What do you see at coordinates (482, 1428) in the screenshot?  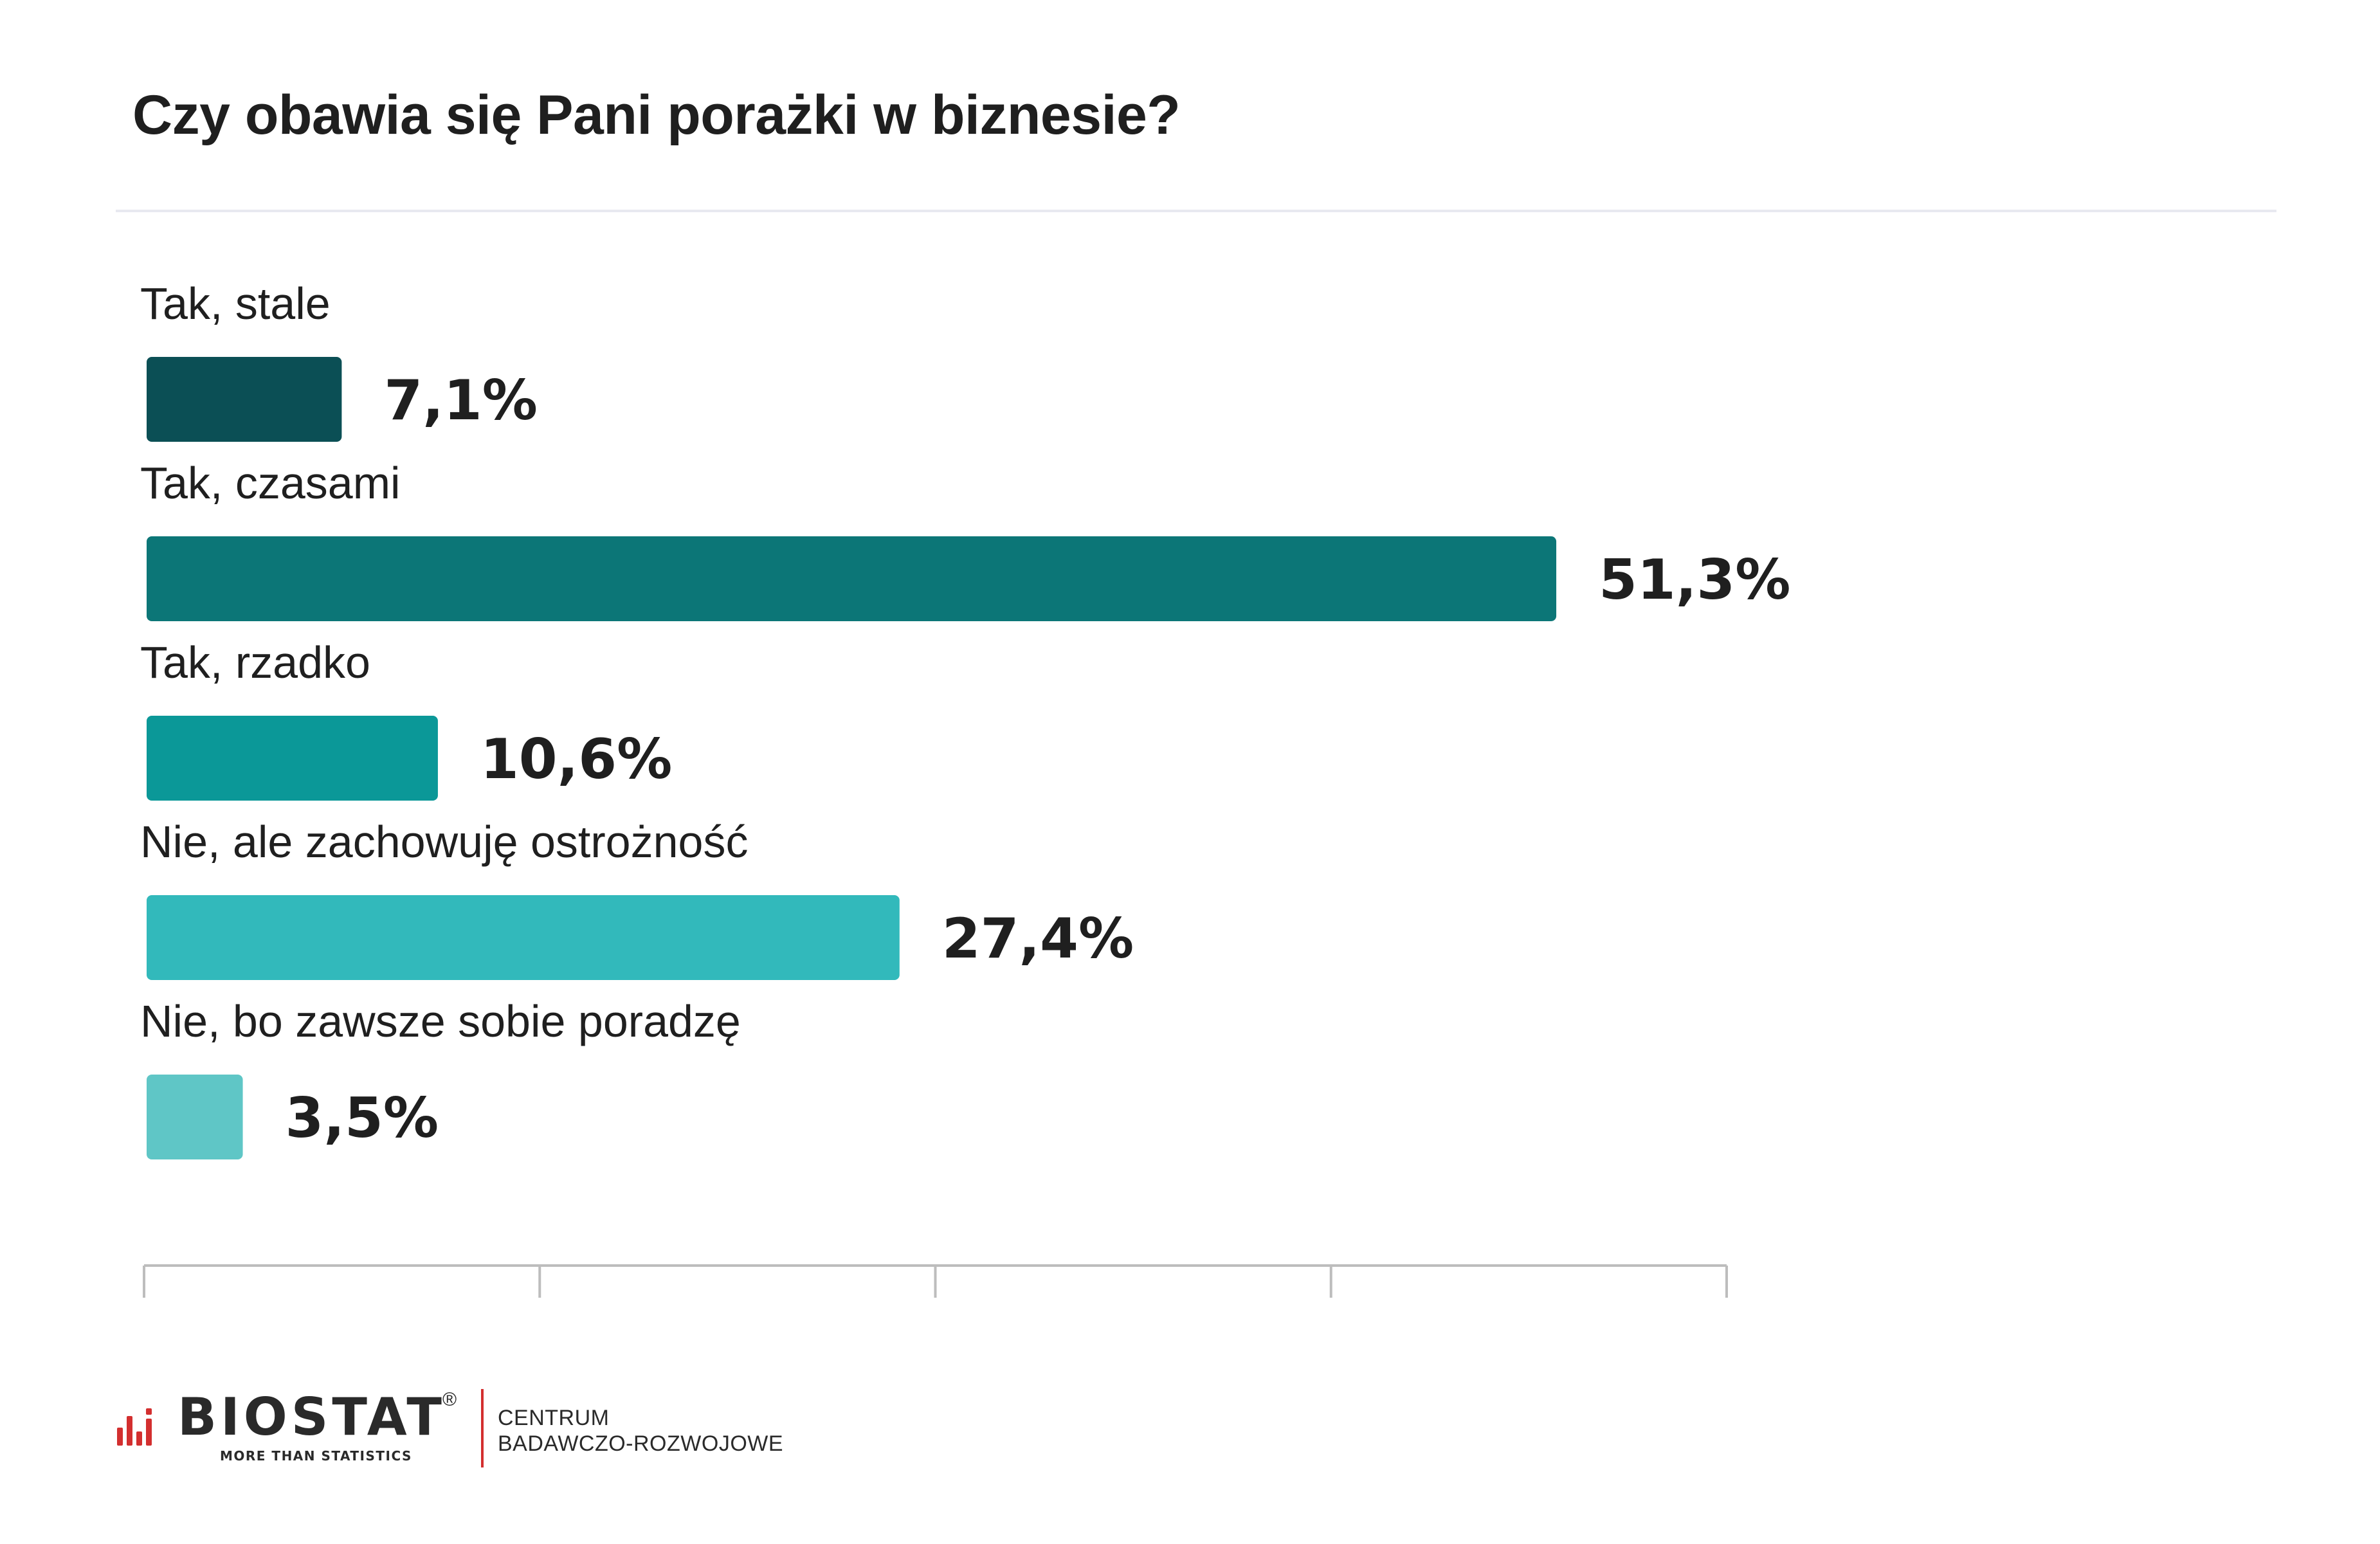 I see `logo-separator` at bounding box center [482, 1428].